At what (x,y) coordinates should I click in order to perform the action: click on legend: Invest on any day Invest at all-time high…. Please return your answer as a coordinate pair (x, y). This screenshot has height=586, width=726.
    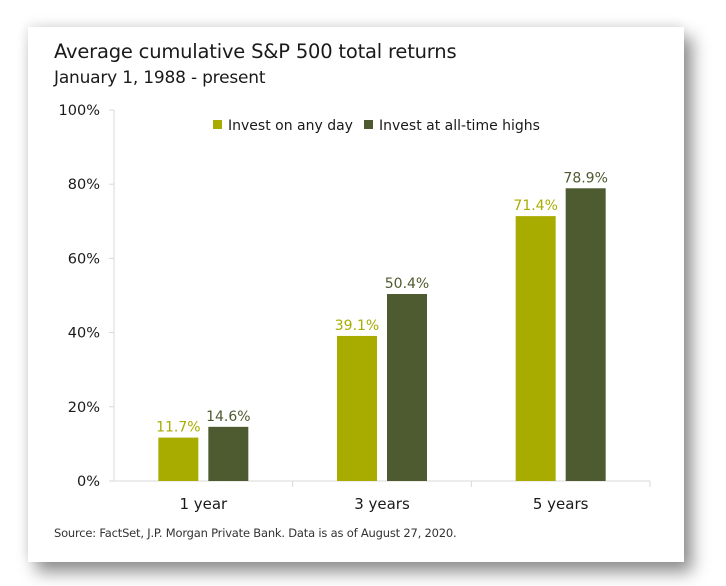
    Looking at the image, I should click on (376, 126).